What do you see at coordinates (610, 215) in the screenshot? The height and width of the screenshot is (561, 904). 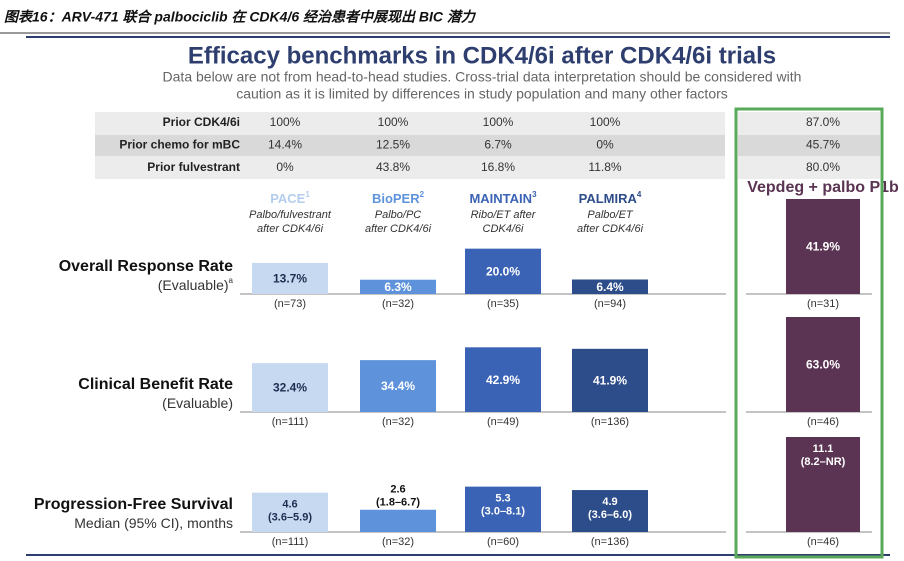 I see `study-desc: Palbo/ET` at bounding box center [610, 215].